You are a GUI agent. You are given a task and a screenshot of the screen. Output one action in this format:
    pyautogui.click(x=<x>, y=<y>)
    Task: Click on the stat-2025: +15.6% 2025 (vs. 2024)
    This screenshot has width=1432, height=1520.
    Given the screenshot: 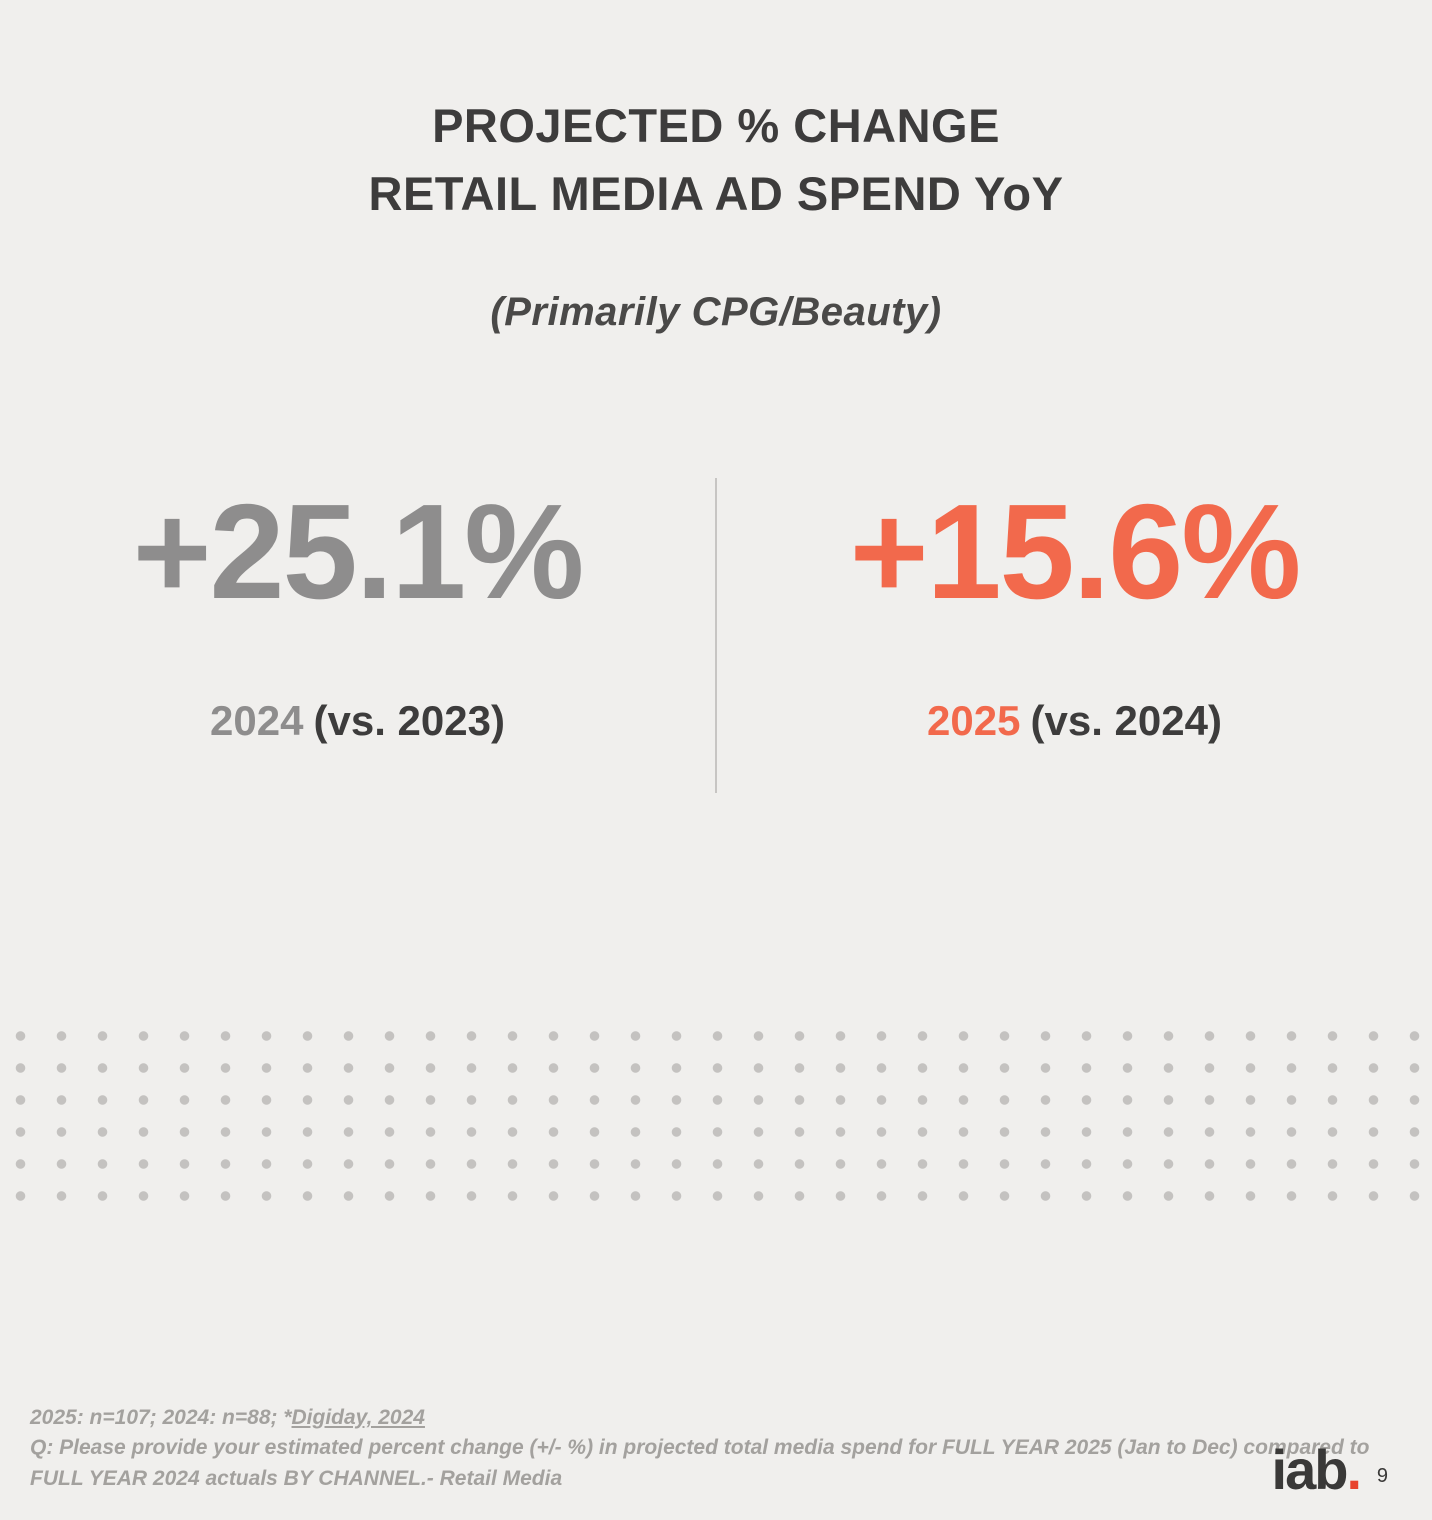 What is the action you would take?
    pyautogui.click(x=1074, y=610)
    